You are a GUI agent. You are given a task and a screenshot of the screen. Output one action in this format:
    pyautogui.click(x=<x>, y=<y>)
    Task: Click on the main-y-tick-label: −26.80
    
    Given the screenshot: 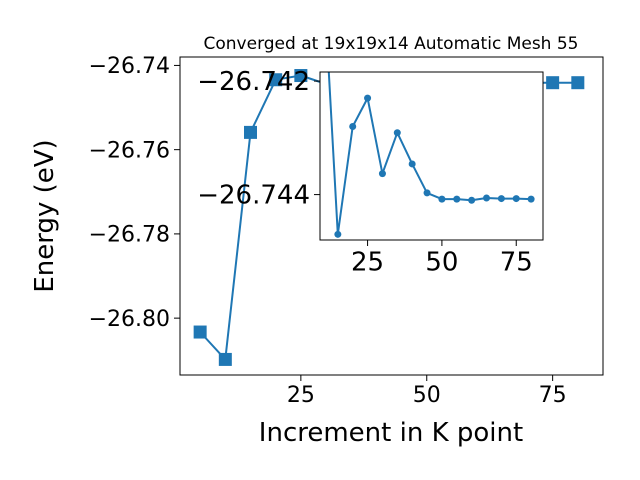 What is the action you would take?
    pyautogui.click(x=129, y=319)
    